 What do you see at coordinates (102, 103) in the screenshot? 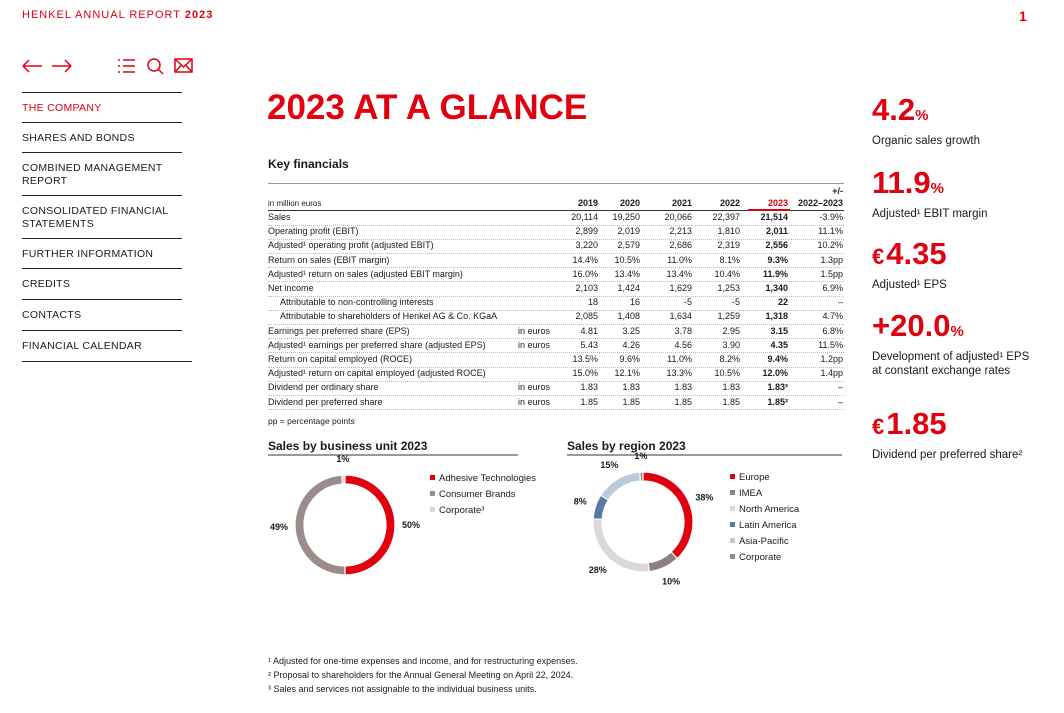
I see `nav-item: THE COMPANY` at bounding box center [102, 103].